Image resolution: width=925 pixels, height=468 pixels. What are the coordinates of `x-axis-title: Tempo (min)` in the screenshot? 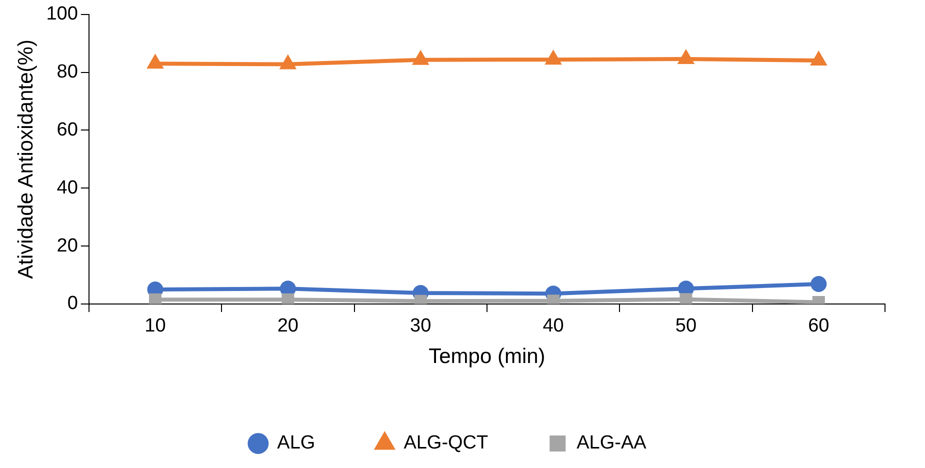 It's located at (487, 356).